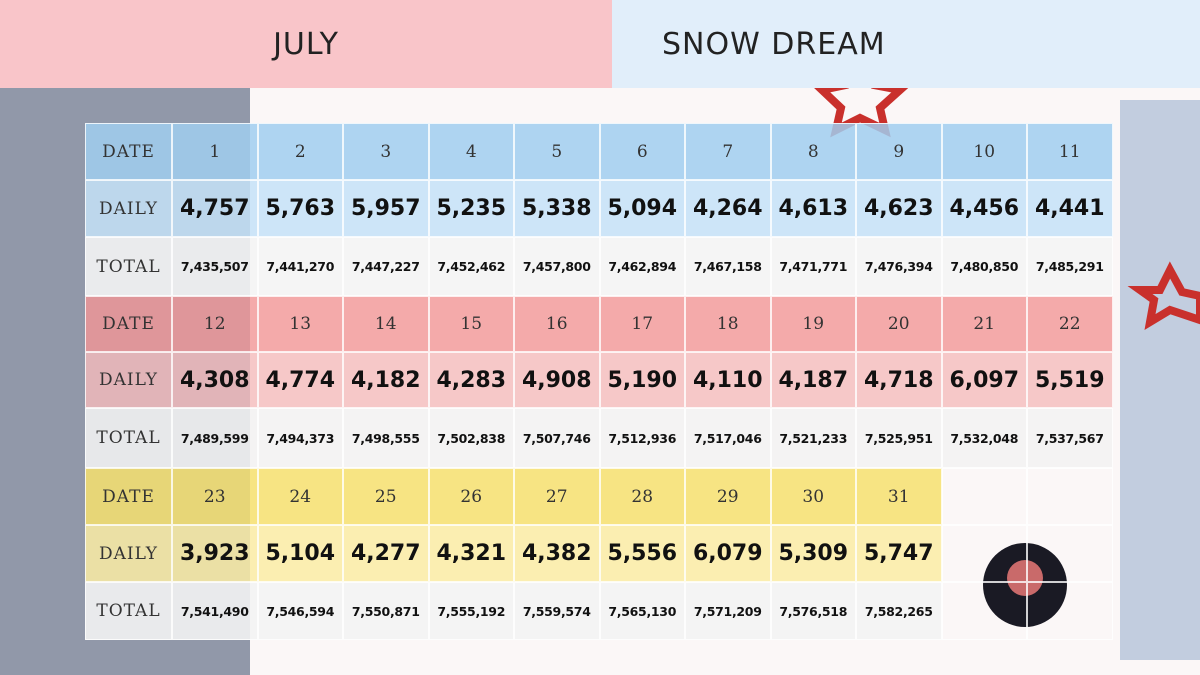  What do you see at coordinates (984, 380) in the screenshot?
I see `daily-cell: 6,097` at bounding box center [984, 380].